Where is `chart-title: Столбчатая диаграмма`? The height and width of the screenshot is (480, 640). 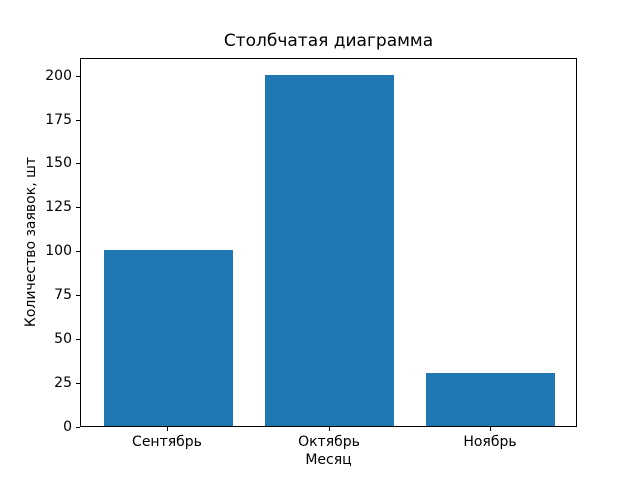
chart-title: Столбчатая диаграмма is located at coordinates (328, 41).